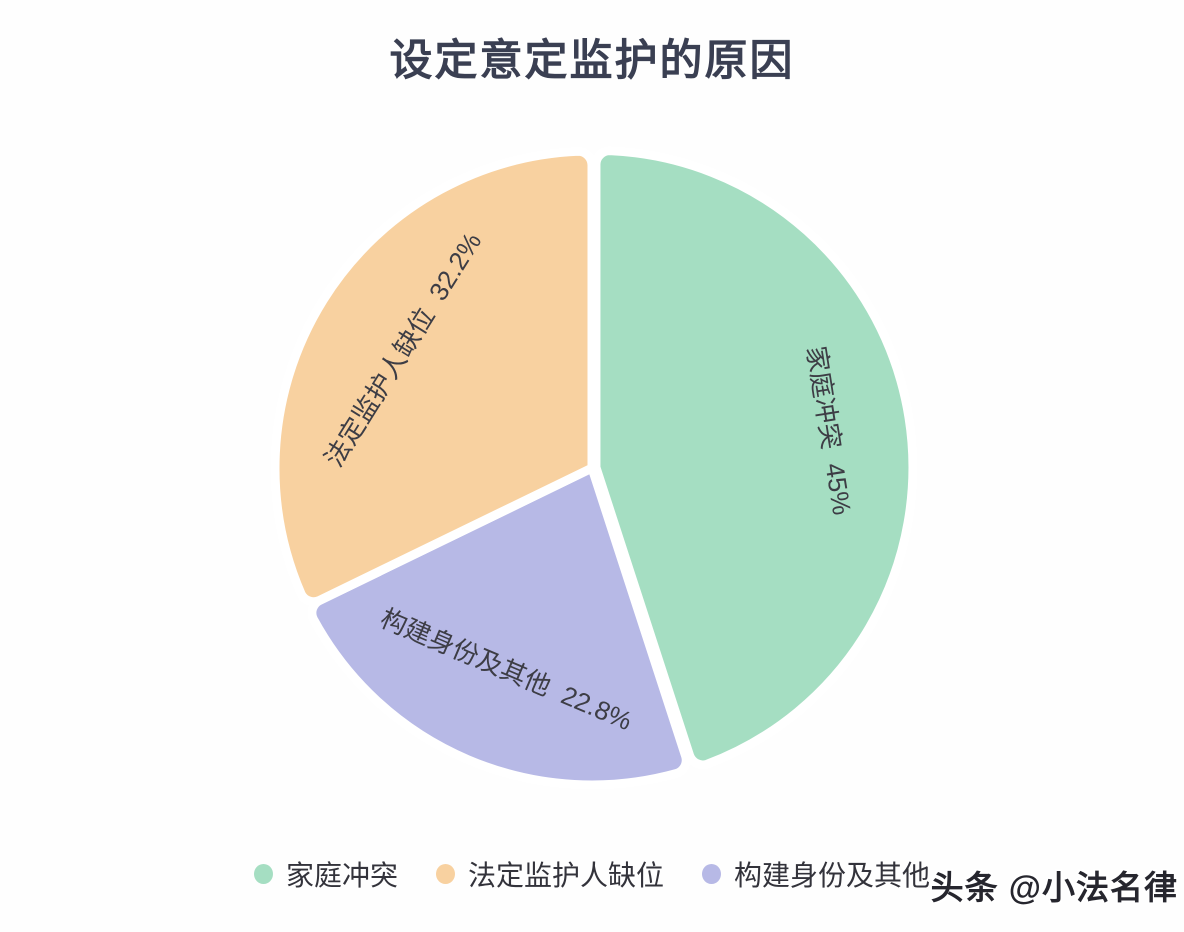 This screenshot has width=1184, height=932. What do you see at coordinates (565, 875) in the screenshot?
I see `legend-label: 法定监护人缺位` at bounding box center [565, 875].